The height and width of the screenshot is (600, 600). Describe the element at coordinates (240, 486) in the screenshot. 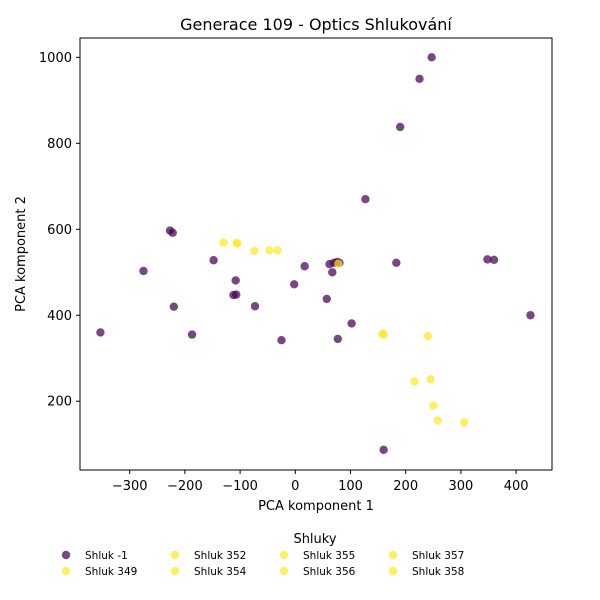

I see `x-tick-label: −100` at that location.